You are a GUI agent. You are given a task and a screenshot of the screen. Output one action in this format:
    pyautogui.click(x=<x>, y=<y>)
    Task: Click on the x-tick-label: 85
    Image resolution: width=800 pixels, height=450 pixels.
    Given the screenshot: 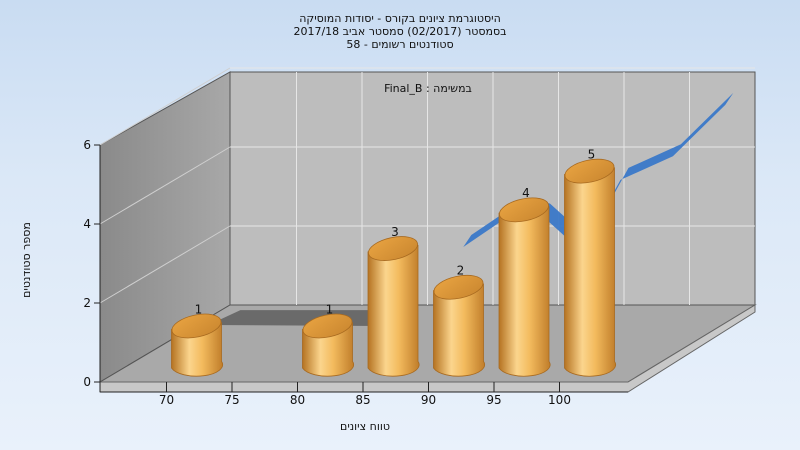 What is the action you would take?
    pyautogui.click(x=362, y=400)
    